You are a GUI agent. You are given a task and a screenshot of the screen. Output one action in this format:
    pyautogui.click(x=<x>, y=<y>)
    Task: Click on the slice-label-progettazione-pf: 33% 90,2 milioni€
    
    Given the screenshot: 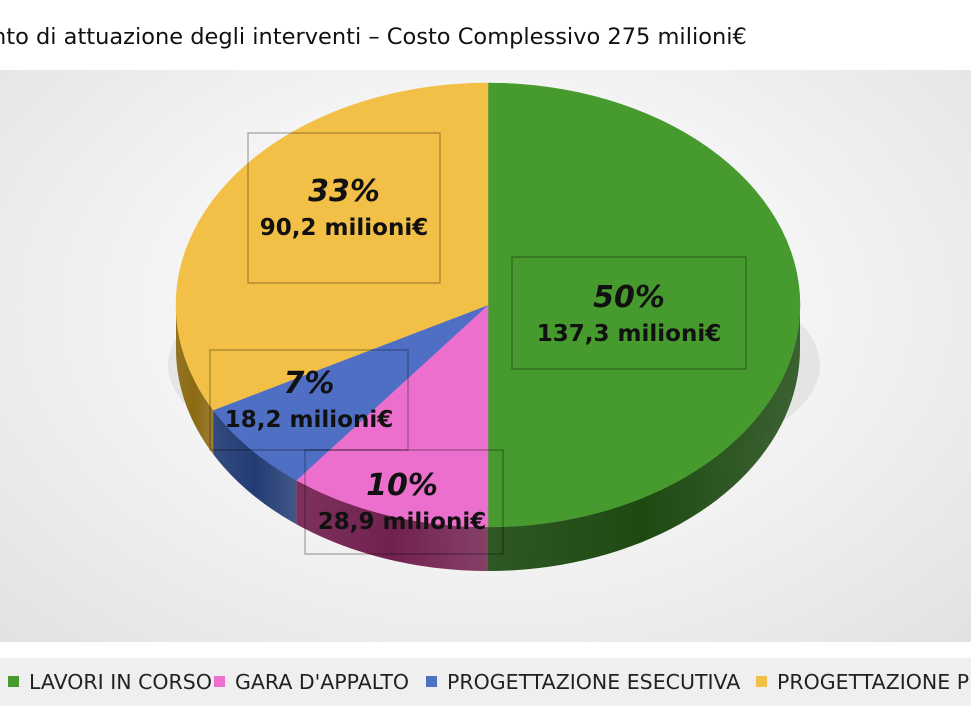 What is the action you would take?
    pyautogui.click(x=344, y=208)
    